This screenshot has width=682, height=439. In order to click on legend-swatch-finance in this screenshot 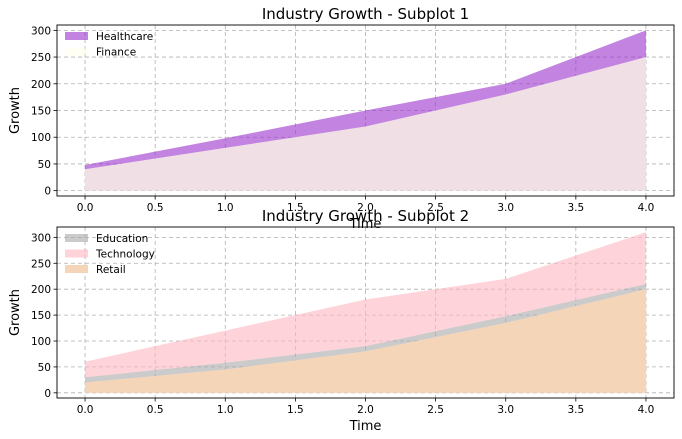, I will do `click(76, 51)`.